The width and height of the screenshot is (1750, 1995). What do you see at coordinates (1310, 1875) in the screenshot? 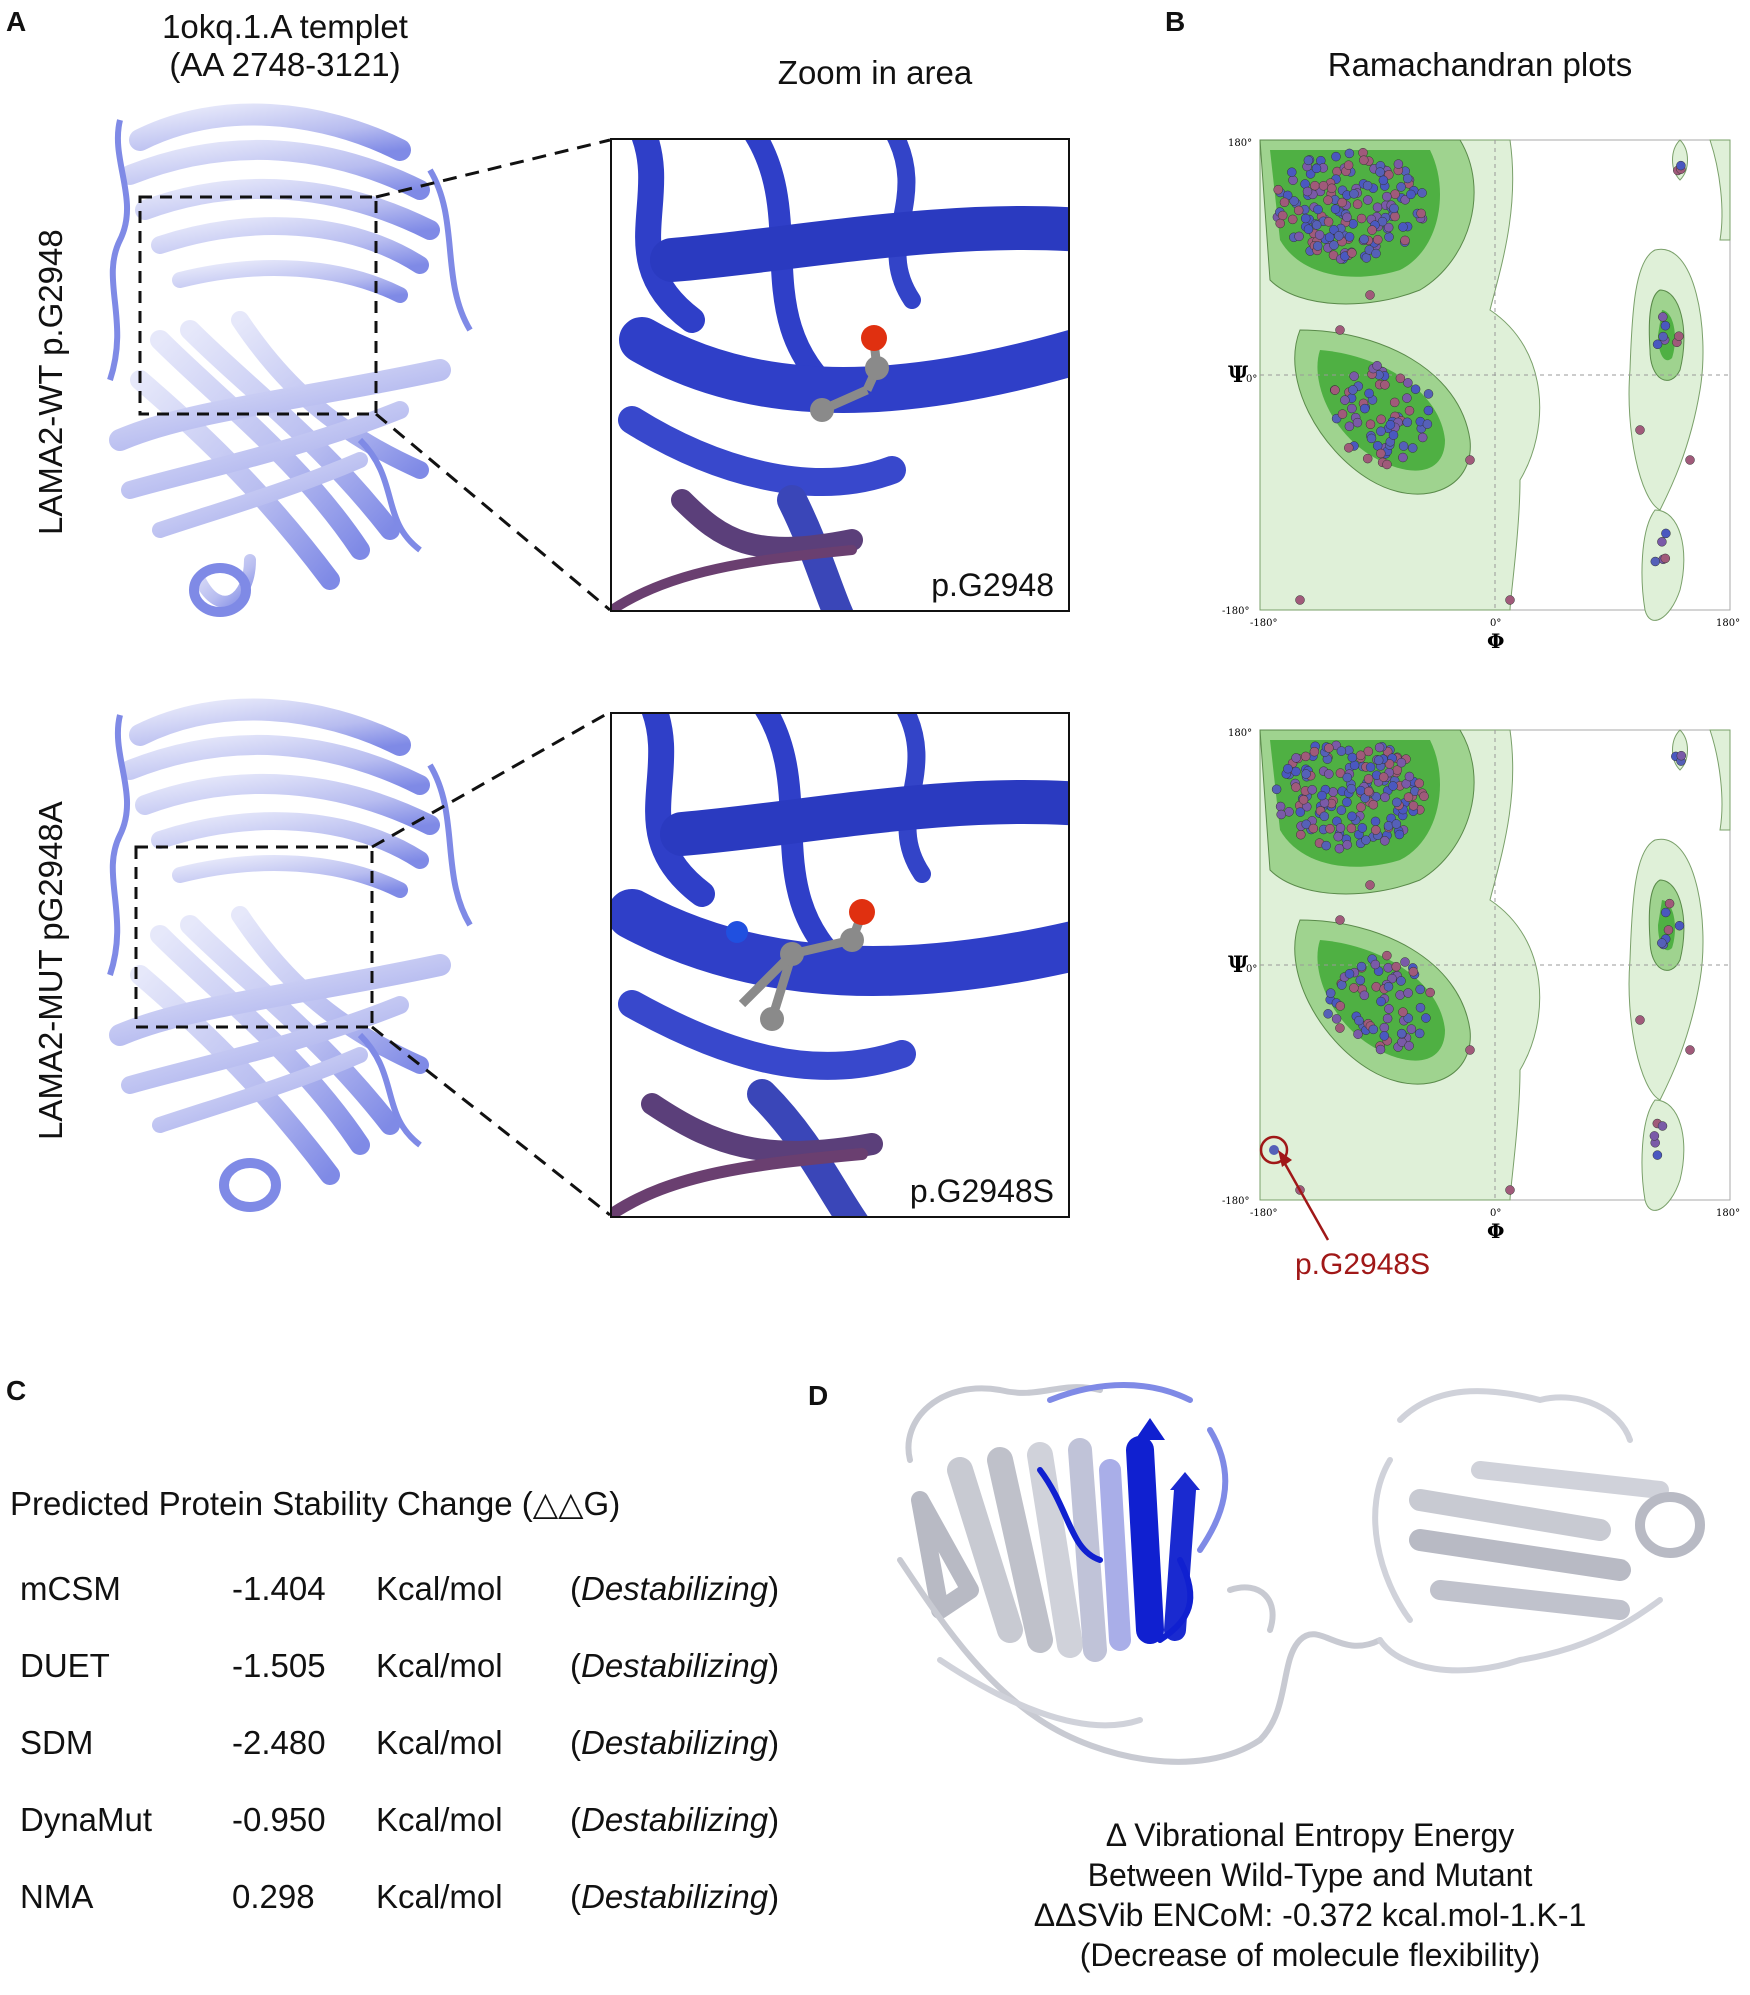
I see `entropy-caption-line2: Between Wild-Type and Mutant` at bounding box center [1310, 1875].